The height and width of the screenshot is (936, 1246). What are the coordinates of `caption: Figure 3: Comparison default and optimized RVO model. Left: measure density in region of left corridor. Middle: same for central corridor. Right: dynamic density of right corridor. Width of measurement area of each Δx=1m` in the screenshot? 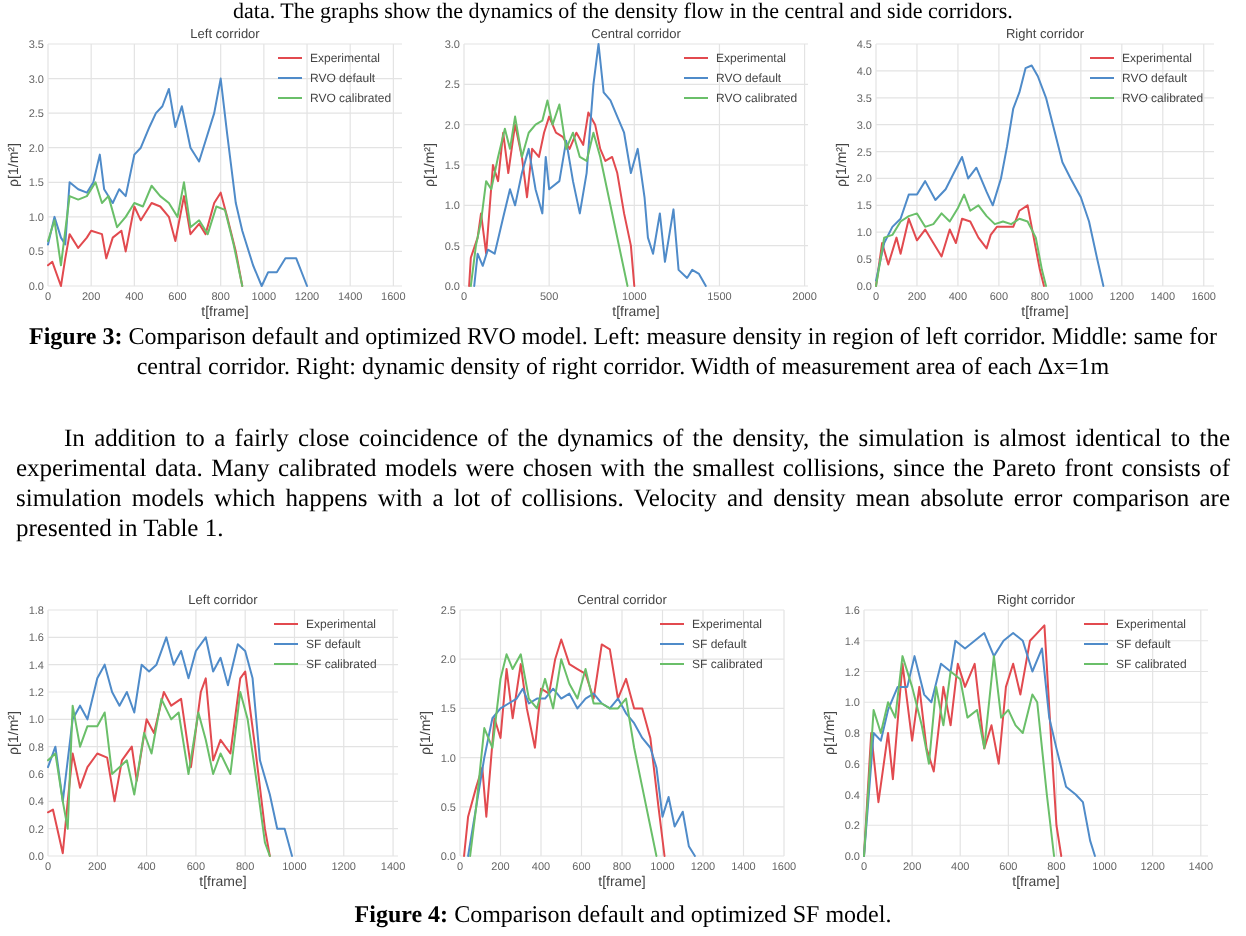 It's located at (623, 352).